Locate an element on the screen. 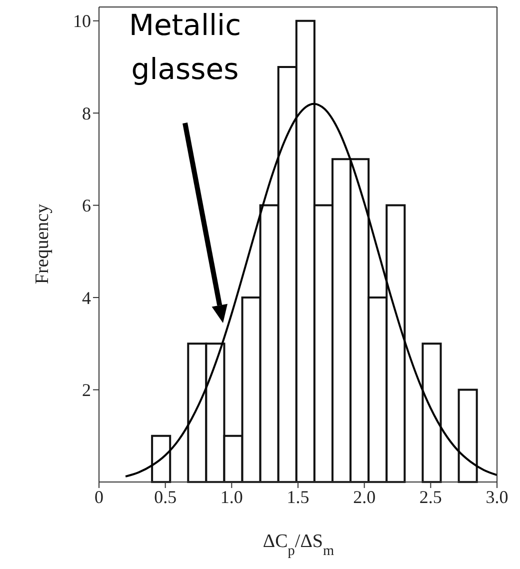 This screenshot has width=520, height=569. y-tick-label: 4 is located at coordinates (86, 298).